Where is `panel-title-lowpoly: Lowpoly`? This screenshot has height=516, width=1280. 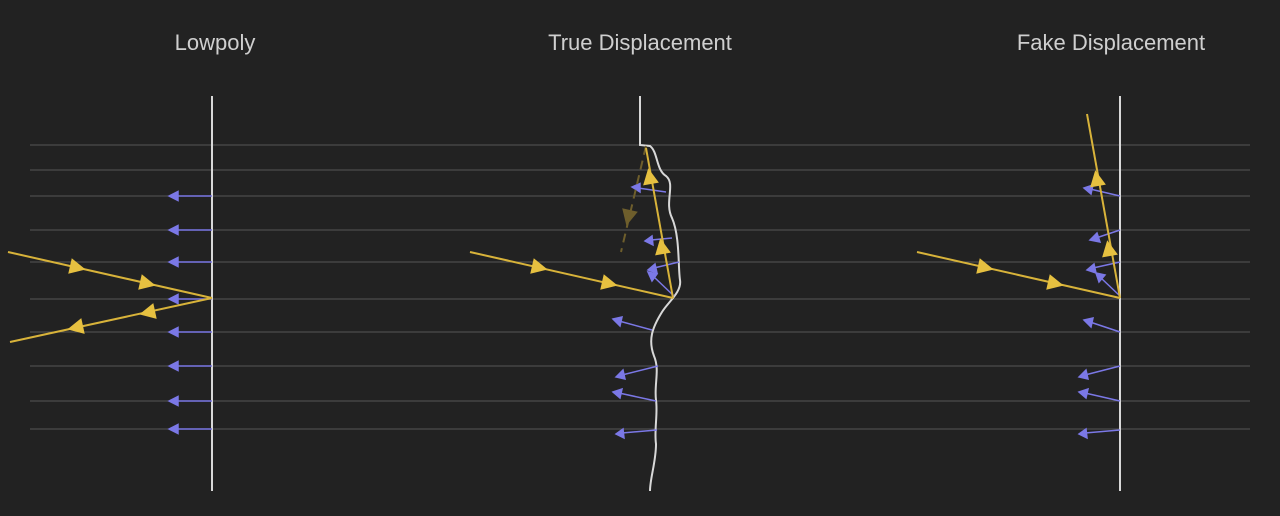
panel-title-lowpoly: Lowpoly is located at coordinates (215, 42).